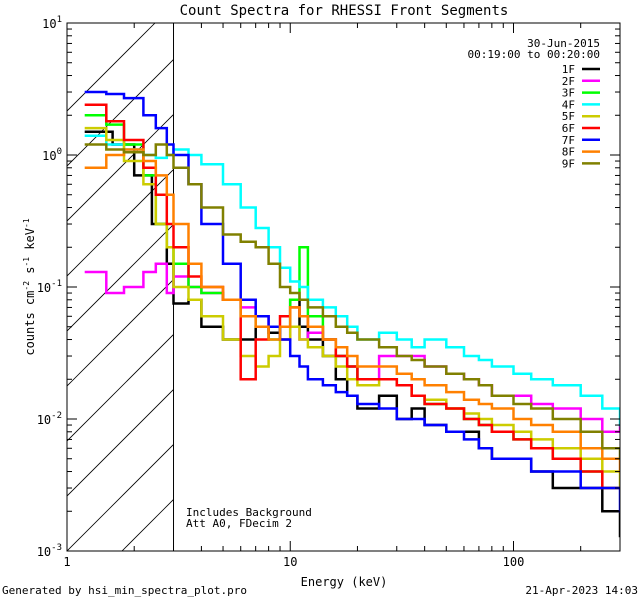  Describe the element at coordinates (568, 128) in the screenshot. I see `legend-label-6F: 6F` at that location.